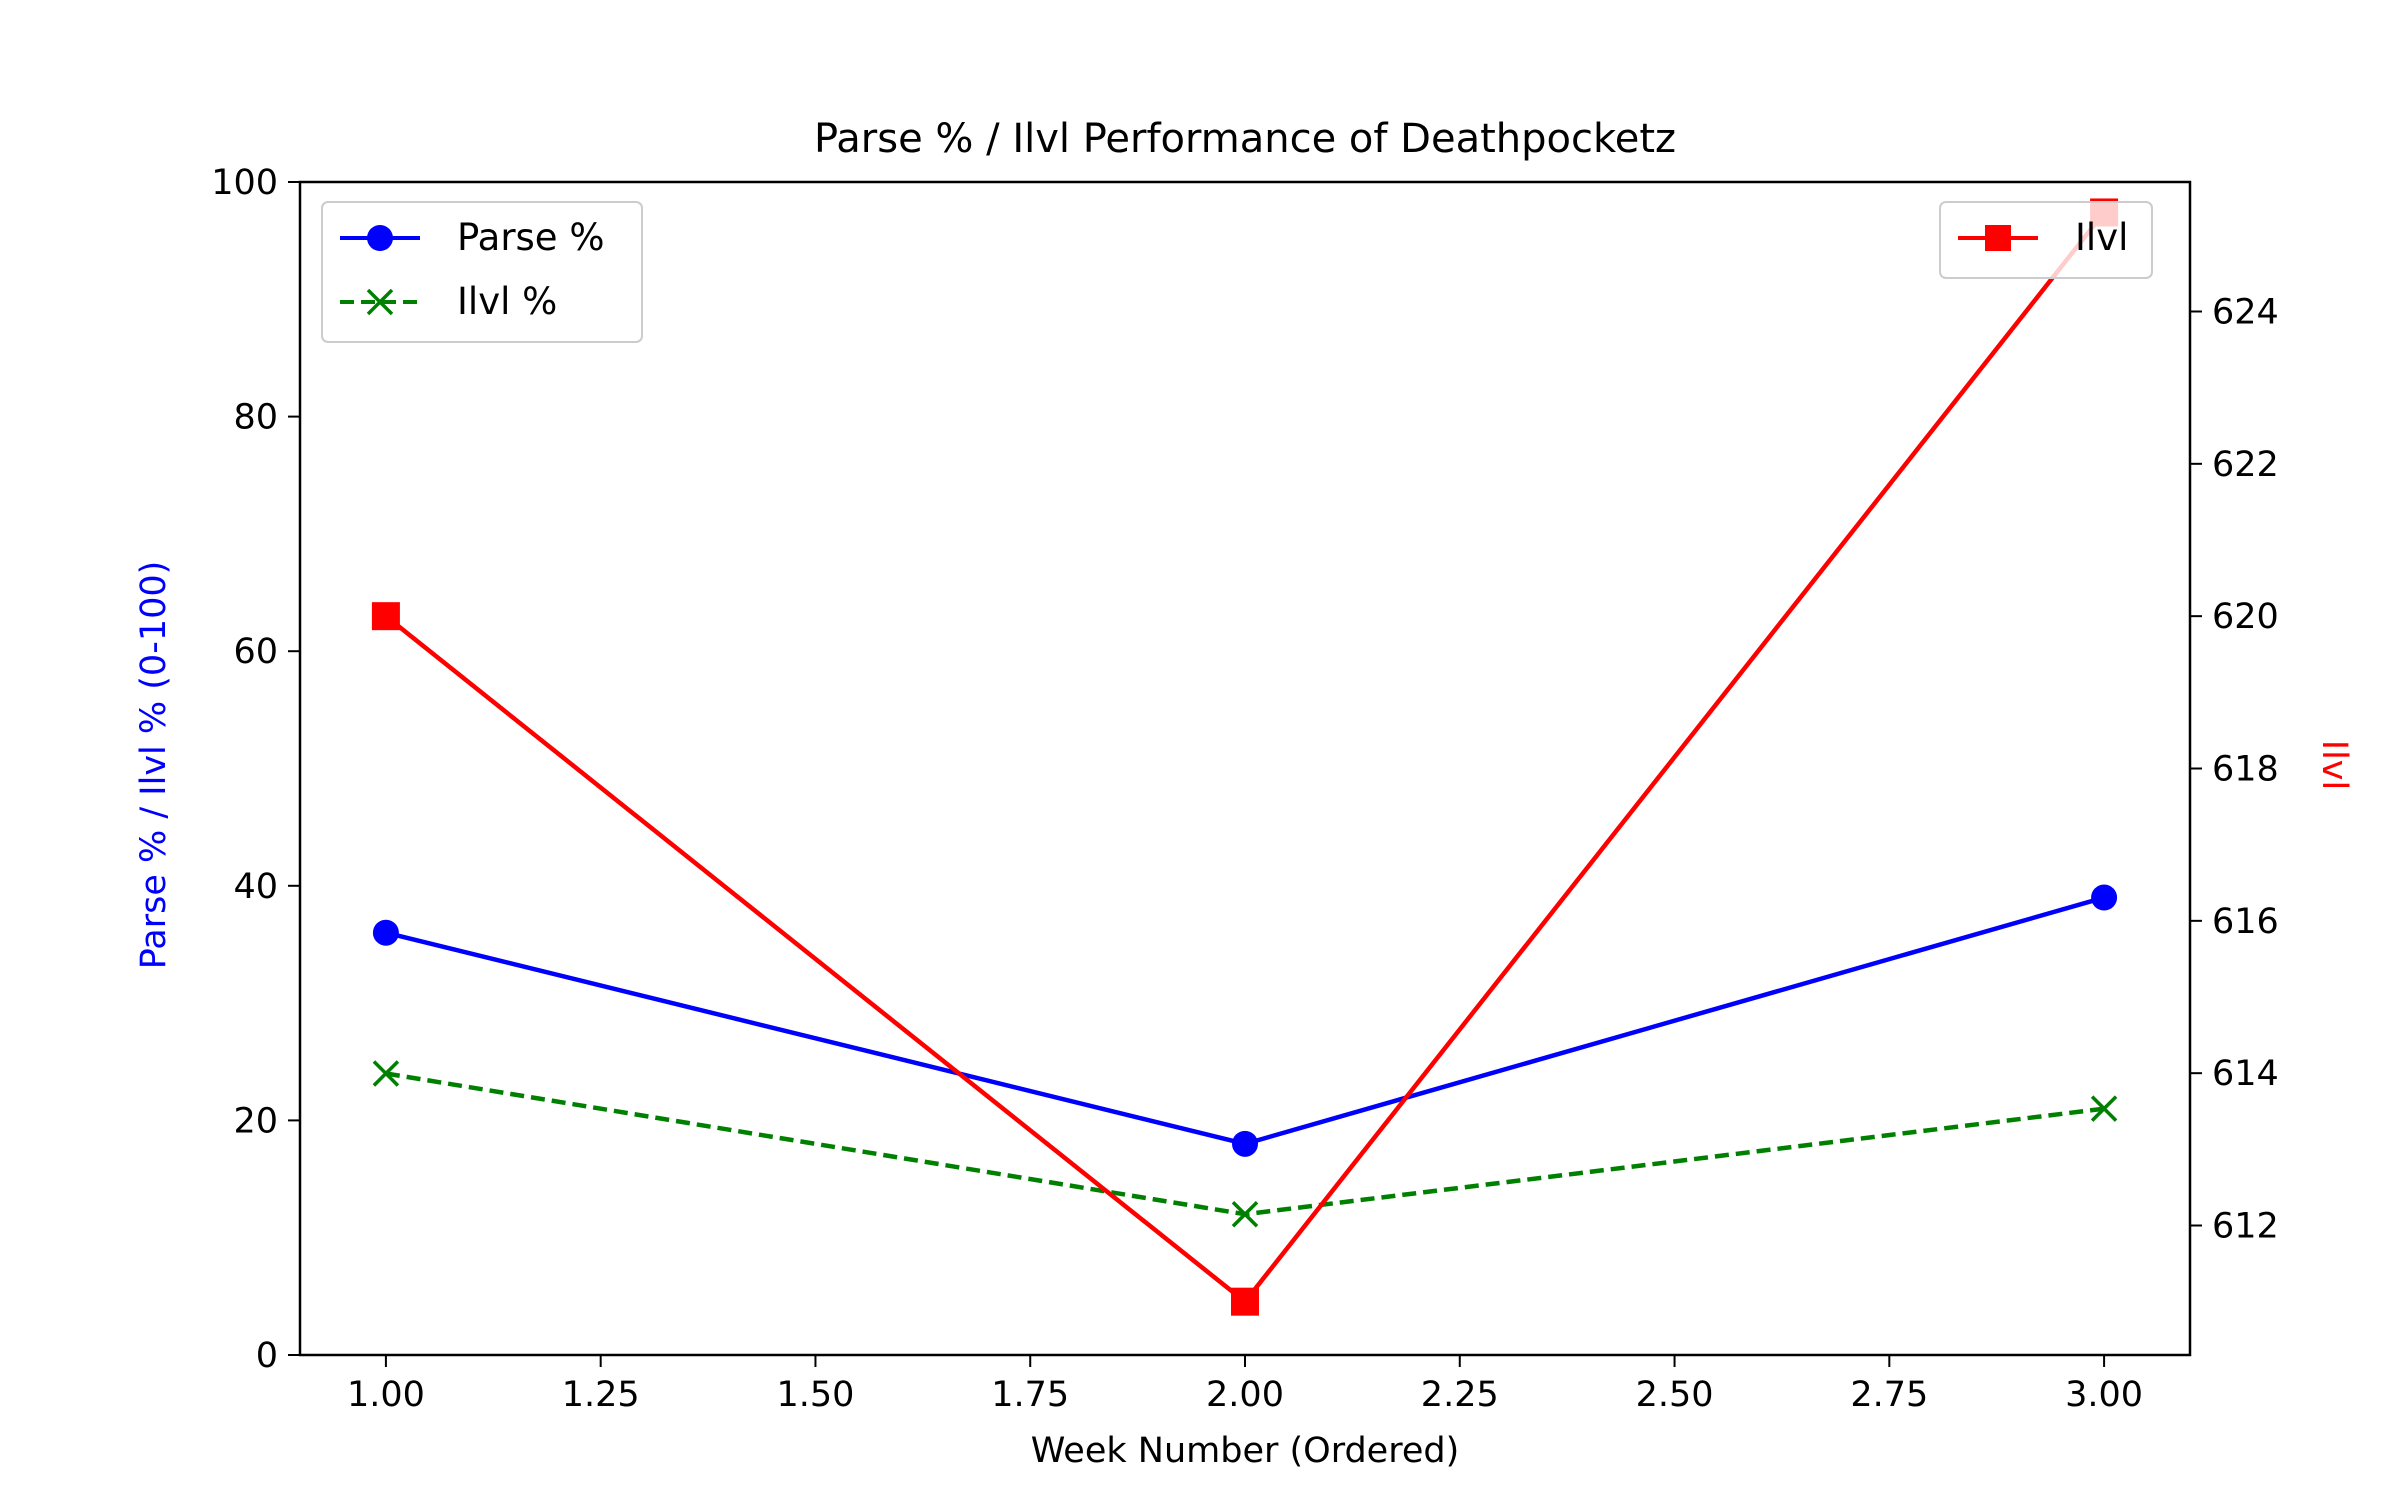 The image size is (2400, 1500). Describe the element at coordinates (1245, 1395) in the screenshot. I see `x-tick-label: 2.00` at that location.